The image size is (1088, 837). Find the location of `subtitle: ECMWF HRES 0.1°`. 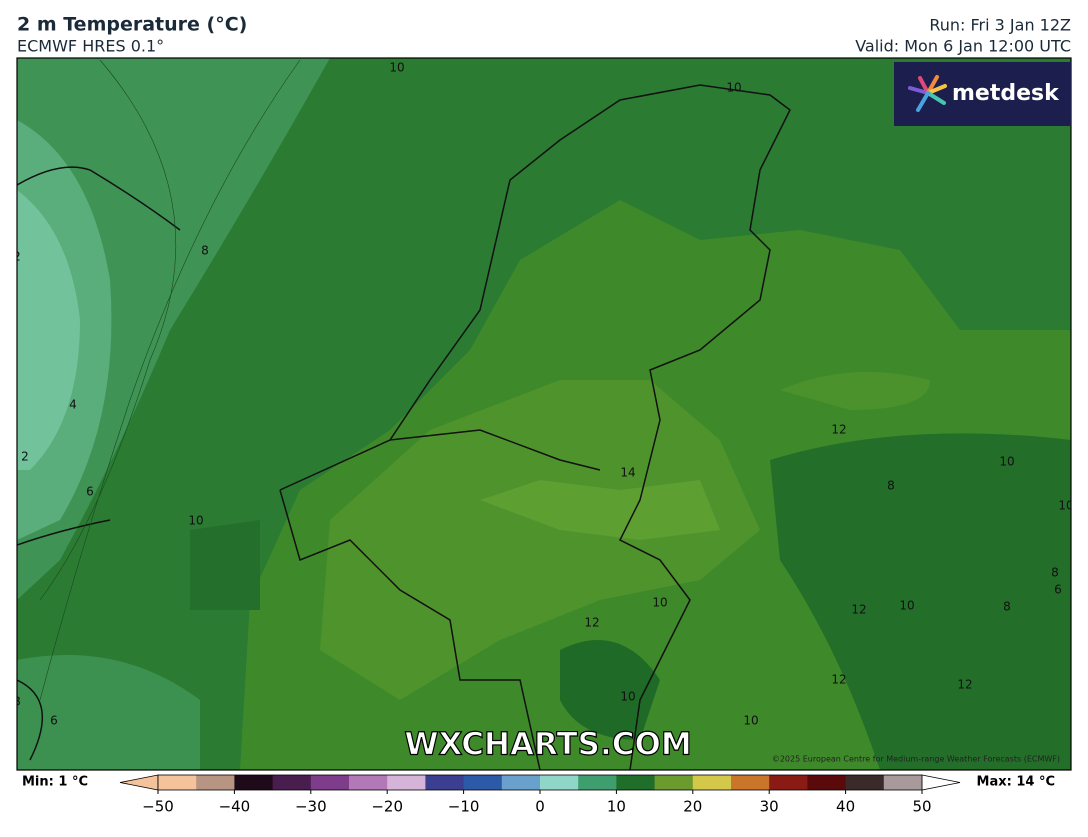

subtitle: ECMWF HRES 0.1° is located at coordinates (90, 46).